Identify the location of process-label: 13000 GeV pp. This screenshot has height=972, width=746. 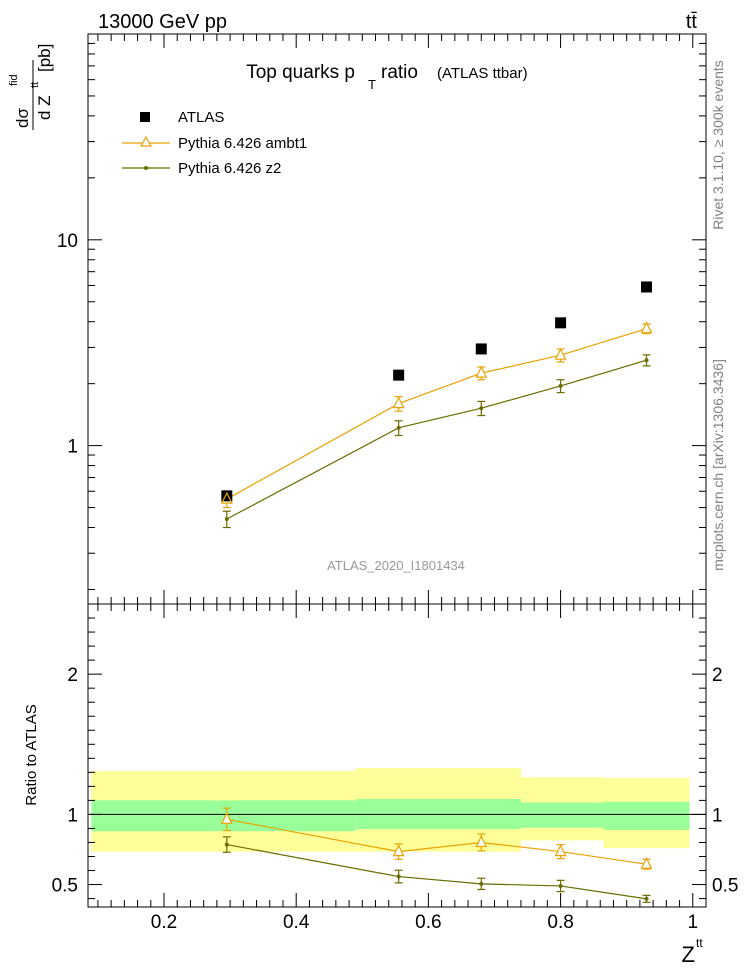
(162, 22).